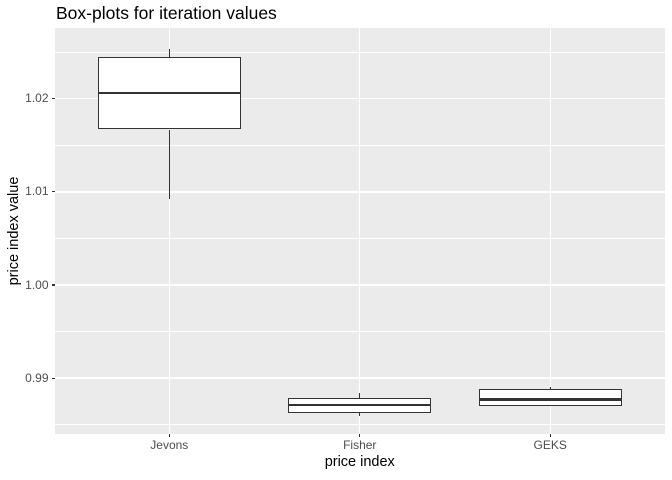 The height and width of the screenshot is (480, 672). I want to click on chart-title: Box-plots for iteration values, so click(166, 13).